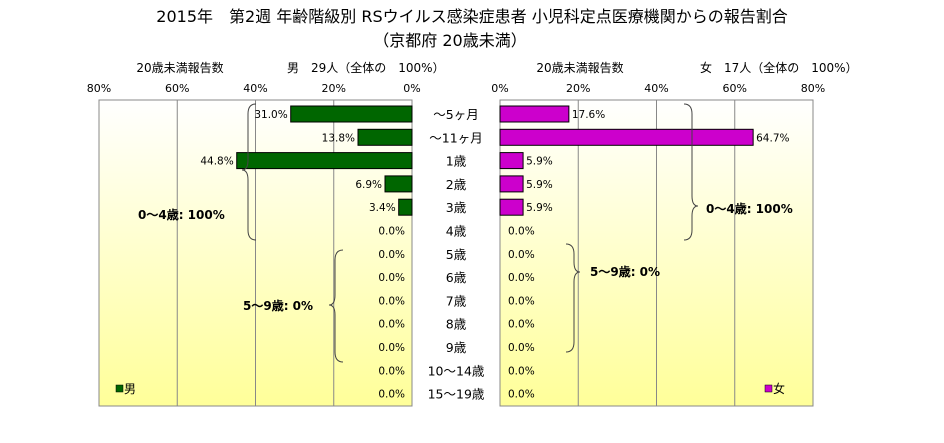 The width and height of the screenshot is (944, 443). I want to click on category-label: 5歳, so click(456, 254).